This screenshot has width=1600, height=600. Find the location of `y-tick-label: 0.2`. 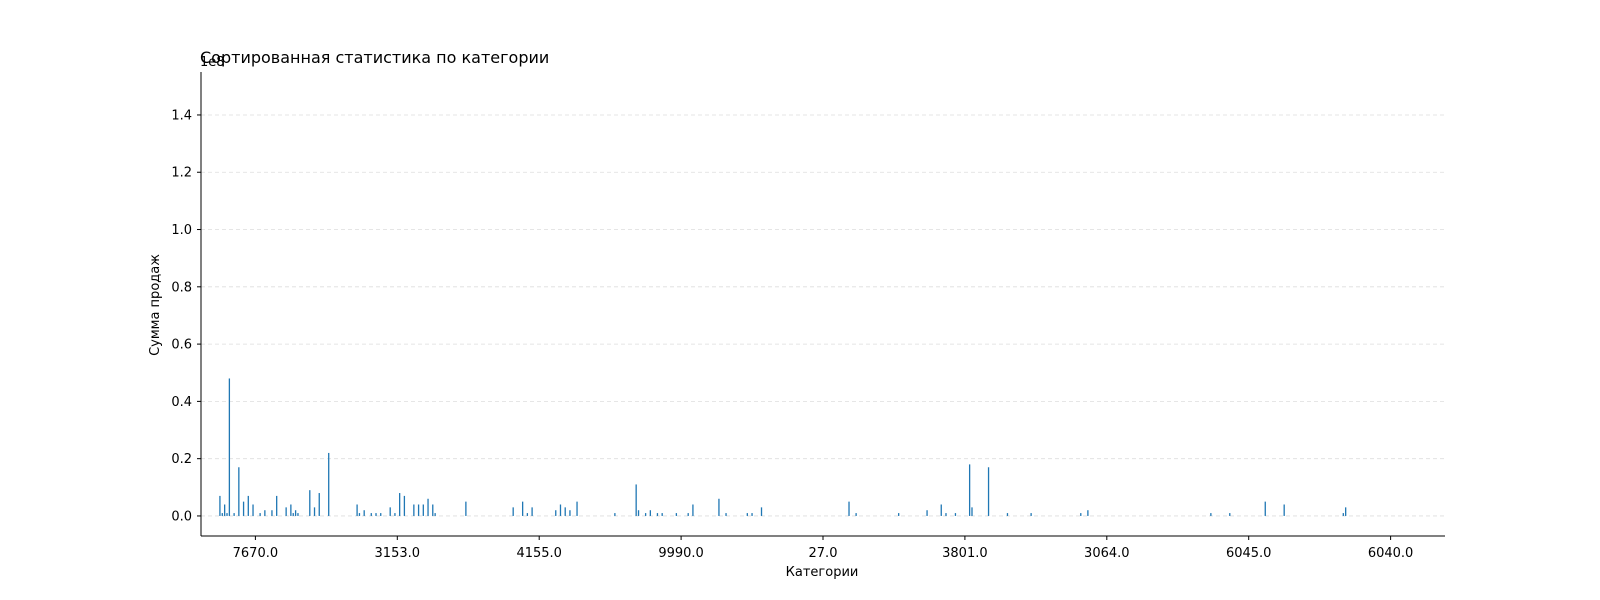

y-tick-label: 0.2 is located at coordinates (181, 459).